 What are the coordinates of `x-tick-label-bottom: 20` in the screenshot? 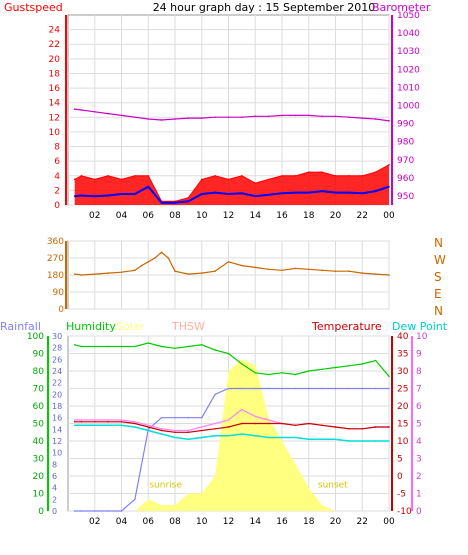 It's located at (336, 522).